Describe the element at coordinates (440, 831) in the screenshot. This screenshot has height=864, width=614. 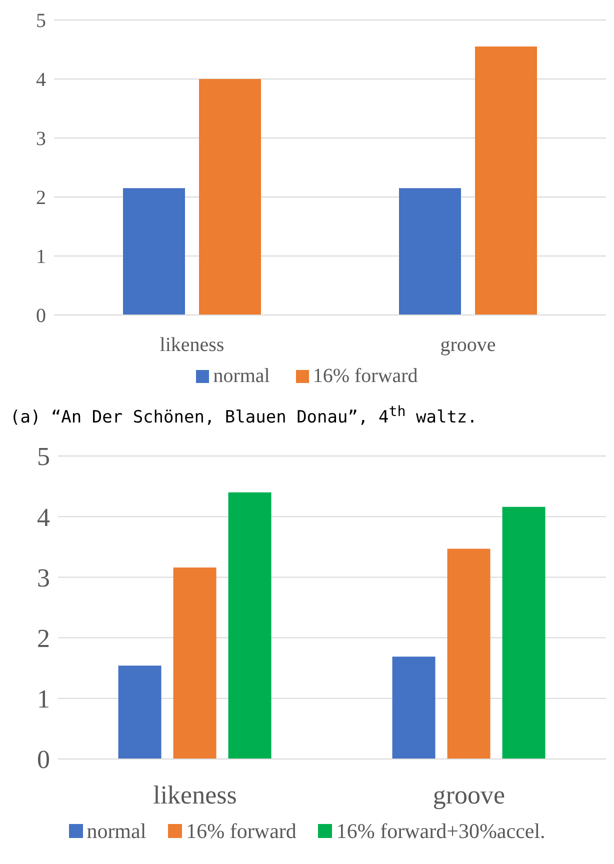
I see `legend-label: 16% forward+30%accel.` at that location.